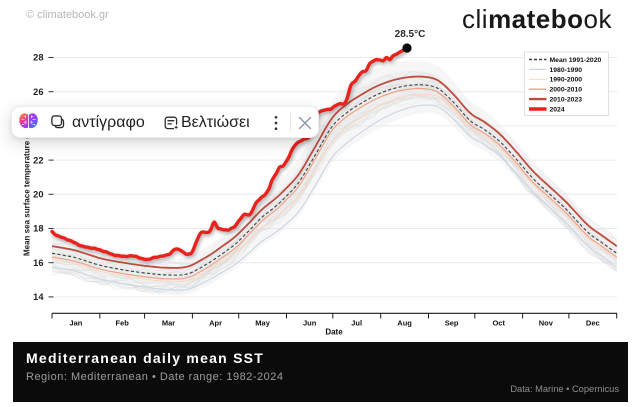 The height and width of the screenshot is (407, 643). Describe the element at coordinates (566, 70) in the screenshot. I see `svg-text: 1980-1990` at that location.